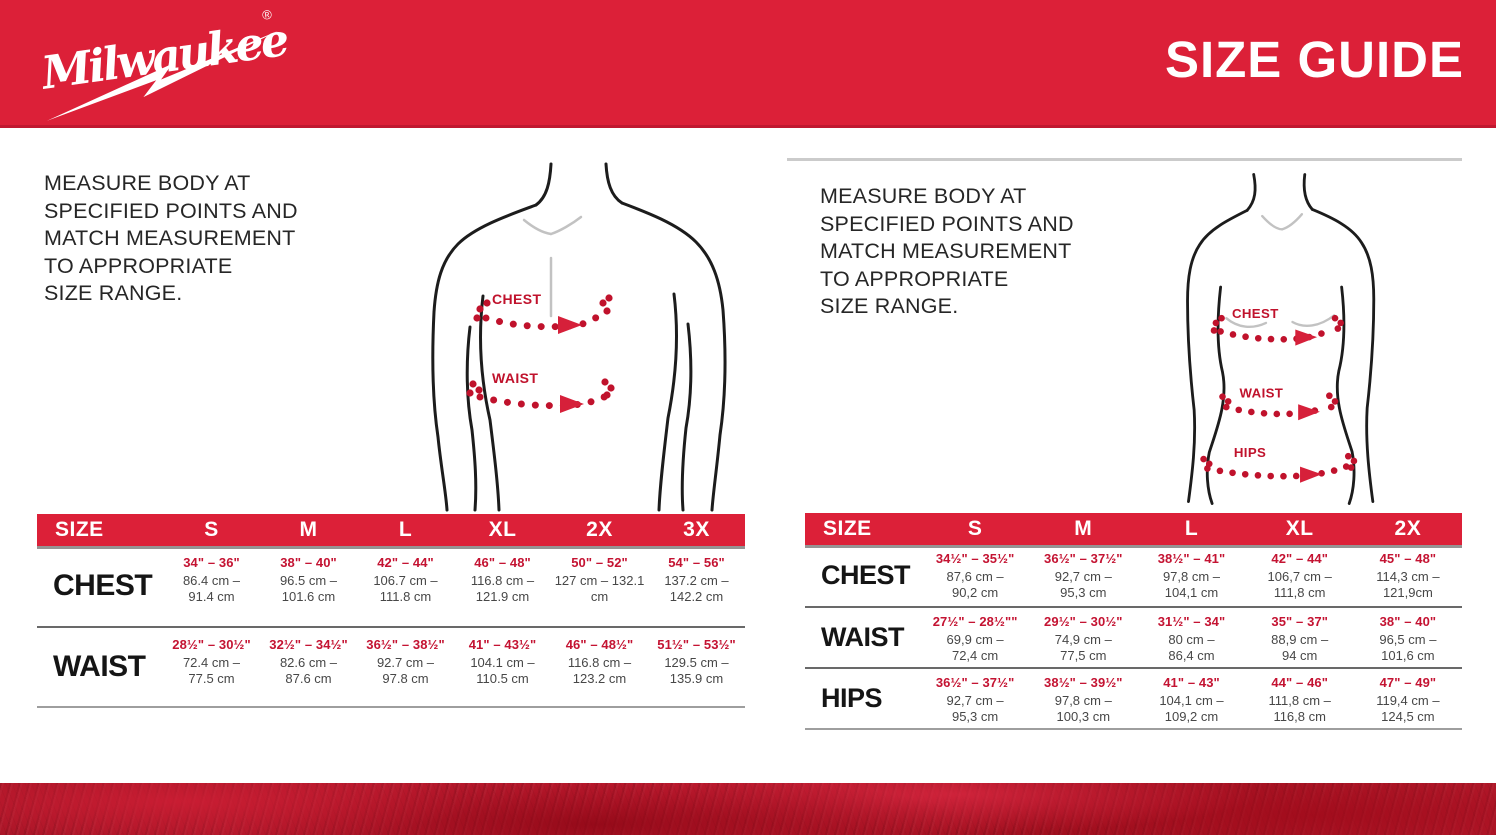 This screenshot has height=835, width=1496. I want to click on size-cell-waist-s: 27½" – 28½"" 69,9 cm –72,4 cm, so click(975, 637).